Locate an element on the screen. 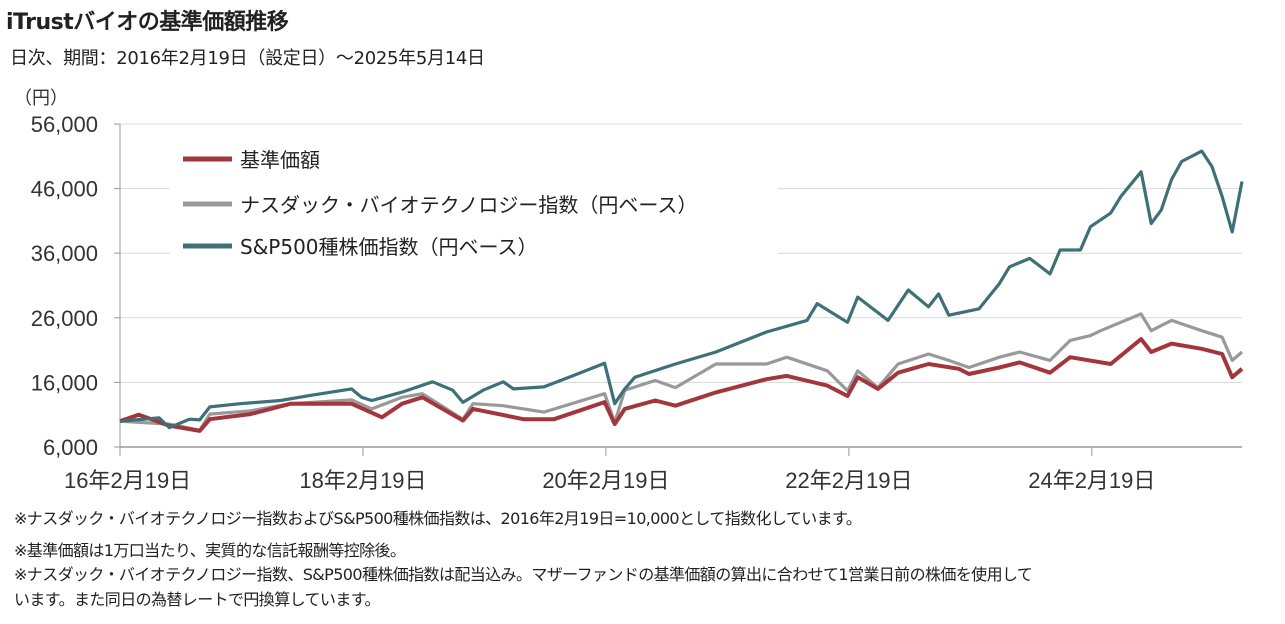  legend-background is located at coordinates (474, 201).